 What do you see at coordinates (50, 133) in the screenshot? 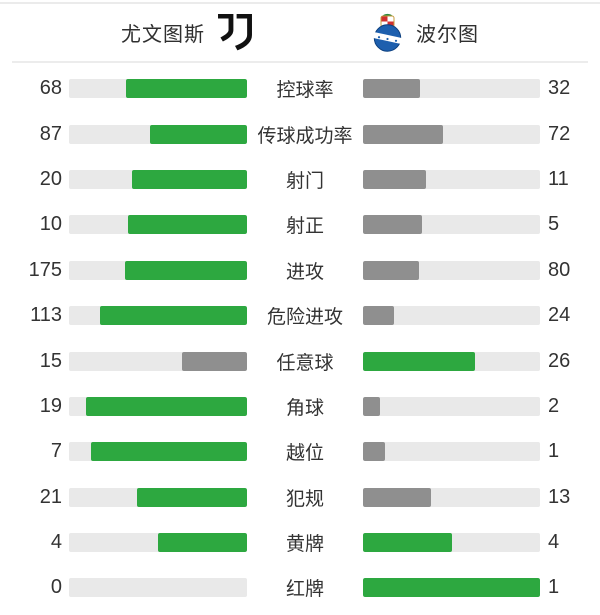
I see `home-value: 87` at bounding box center [50, 133].